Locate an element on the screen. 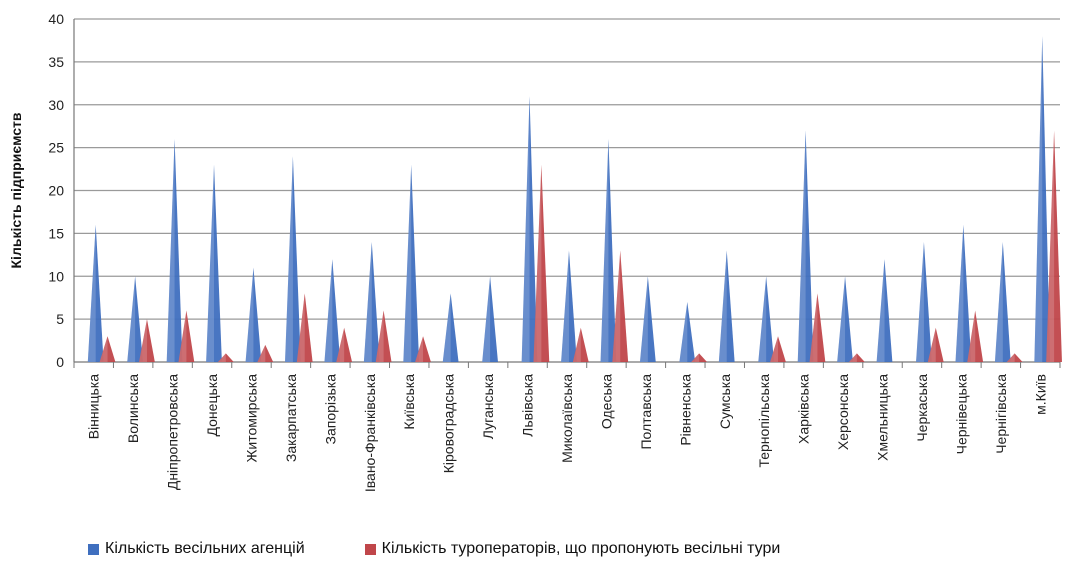 This screenshot has width=1068, height=562. x-tick-label: Чернівецька is located at coordinates (961, 414).